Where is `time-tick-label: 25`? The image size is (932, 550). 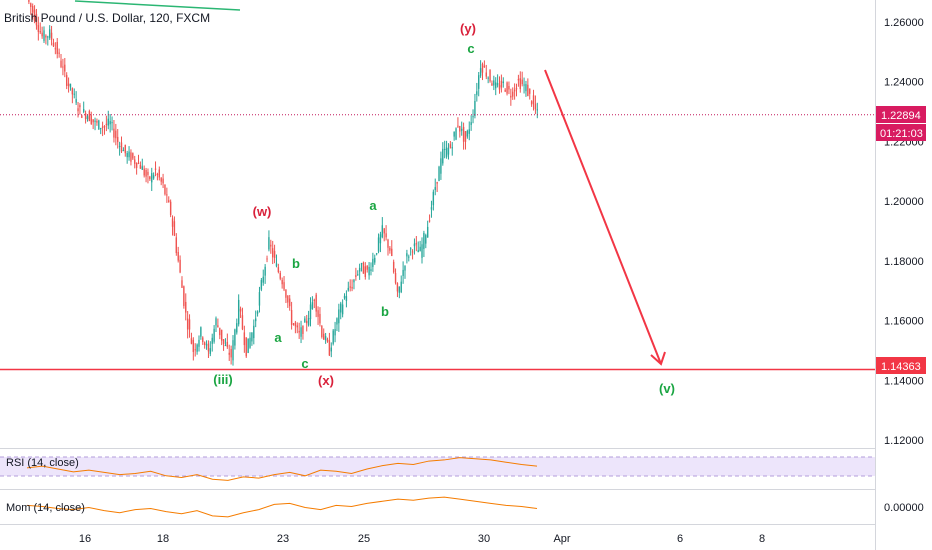 time-tick-label: 25 is located at coordinates (364, 539).